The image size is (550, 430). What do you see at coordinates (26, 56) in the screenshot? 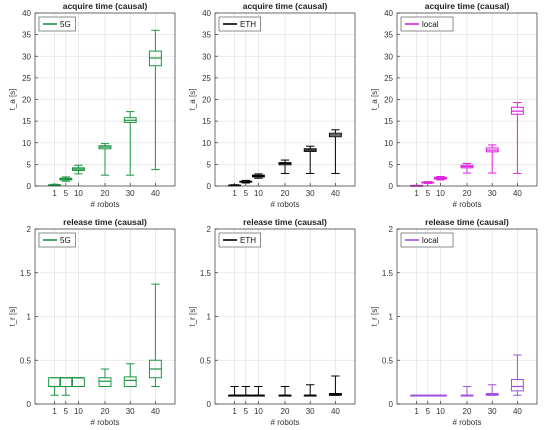
I see `y-tick-label: 30` at bounding box center [26, 56].